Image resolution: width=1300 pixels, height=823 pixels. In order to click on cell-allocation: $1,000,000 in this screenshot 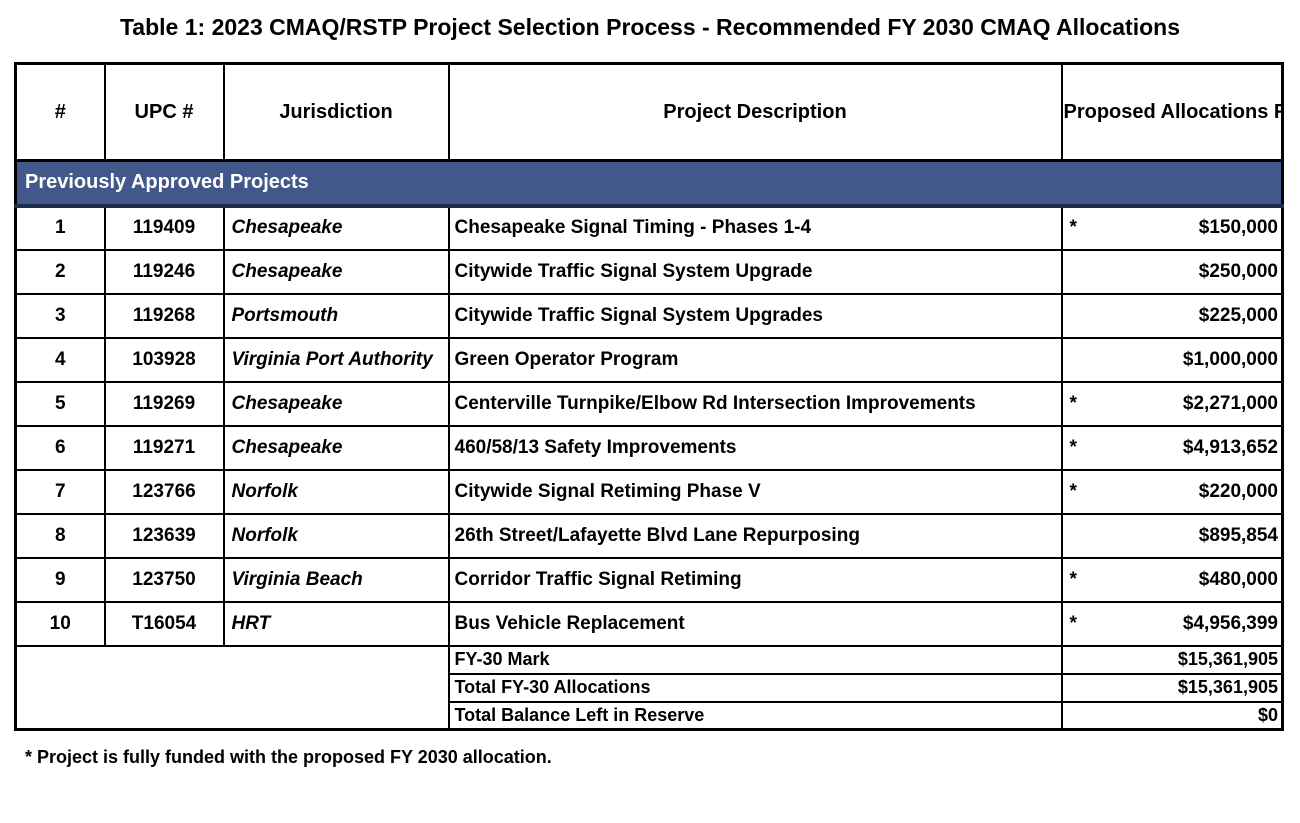, I will do `click(1172, 359)`.